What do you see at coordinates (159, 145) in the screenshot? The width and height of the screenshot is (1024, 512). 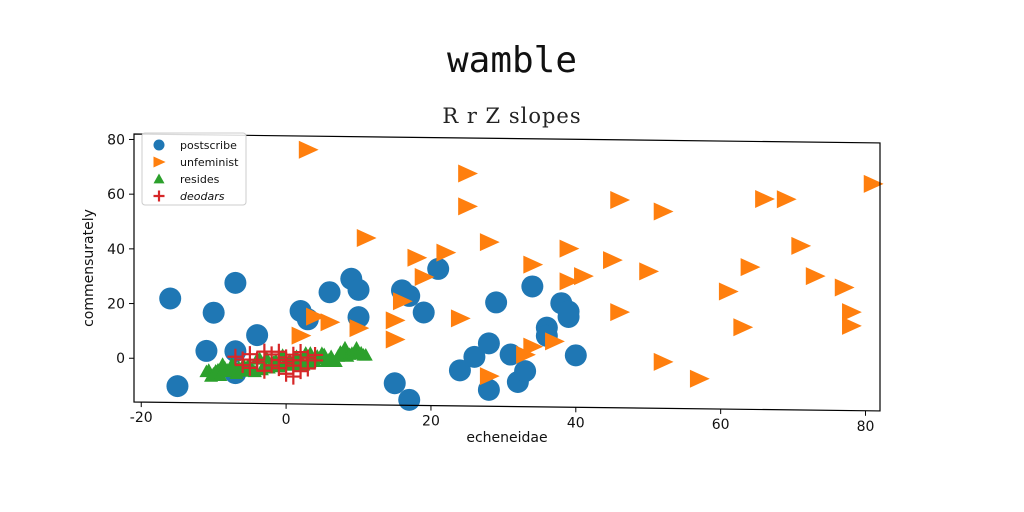 I see `legend-marker-postscribe` at bounding box center [159, 145].